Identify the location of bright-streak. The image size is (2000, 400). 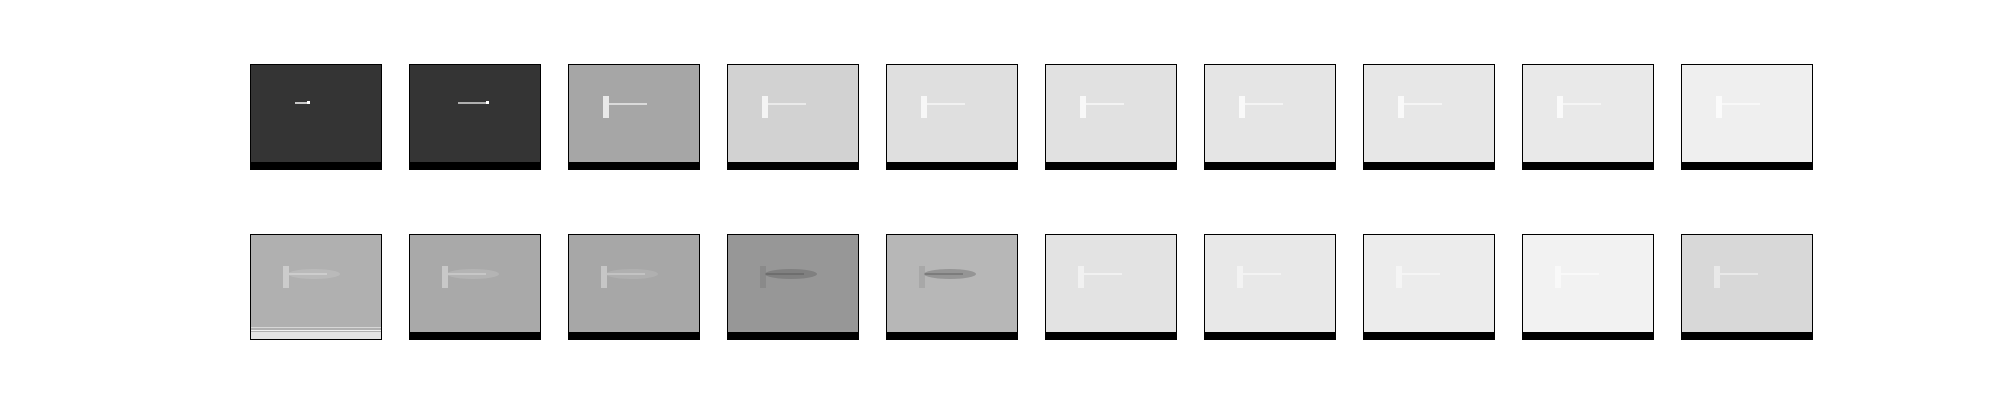
(302, 103).